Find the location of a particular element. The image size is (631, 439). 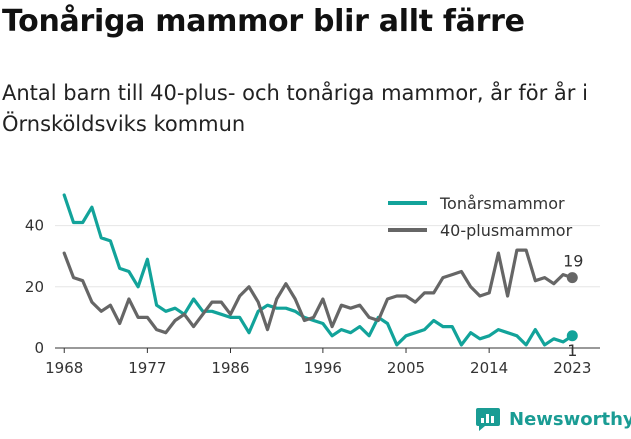

x-tick-label: 1968 is located at coordinates (64, 368).